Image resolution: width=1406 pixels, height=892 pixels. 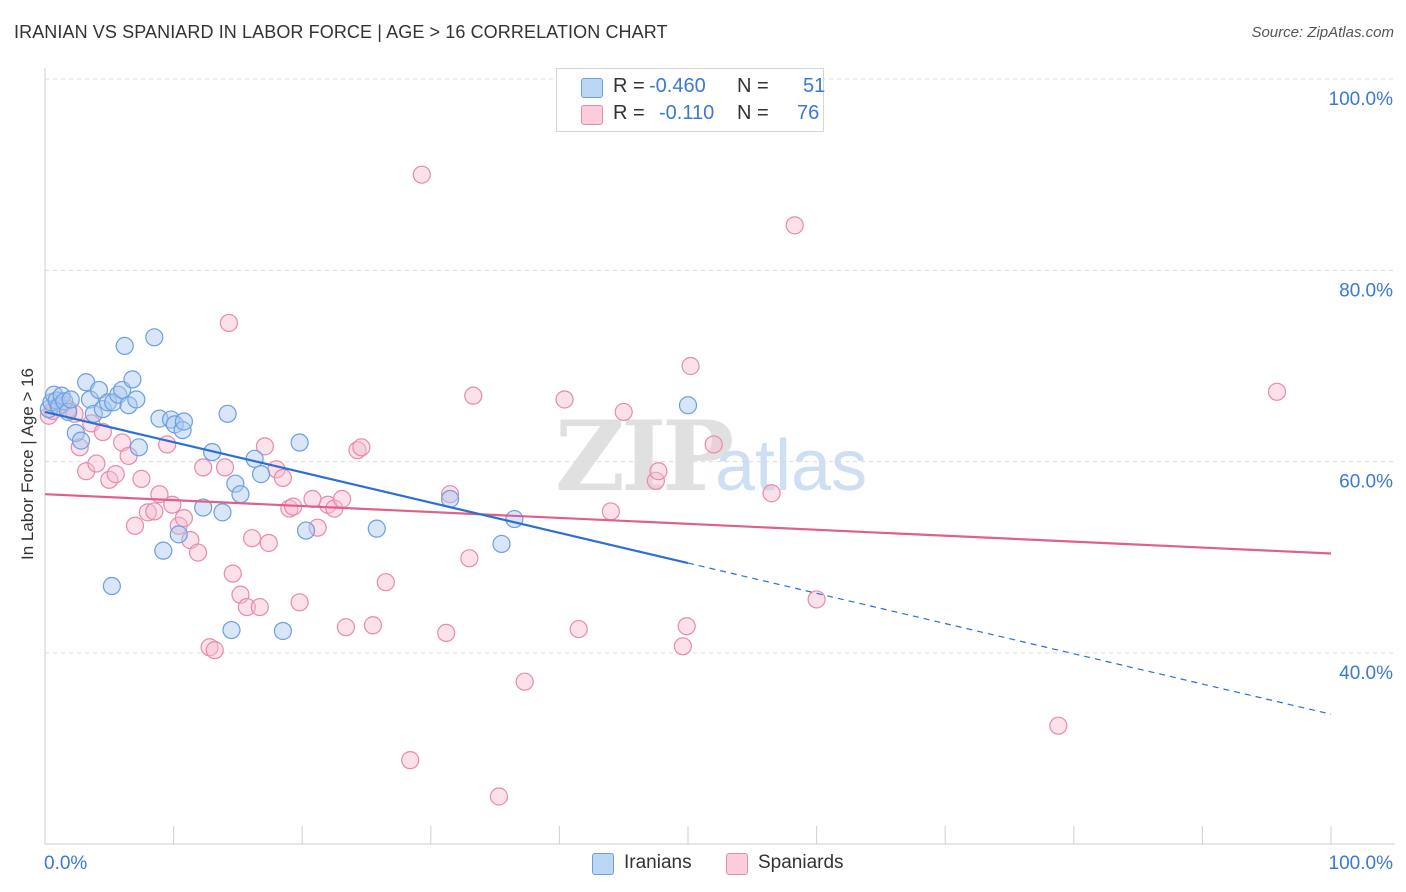 I want to click on iranians-swatch, so click(x=592, y=88).